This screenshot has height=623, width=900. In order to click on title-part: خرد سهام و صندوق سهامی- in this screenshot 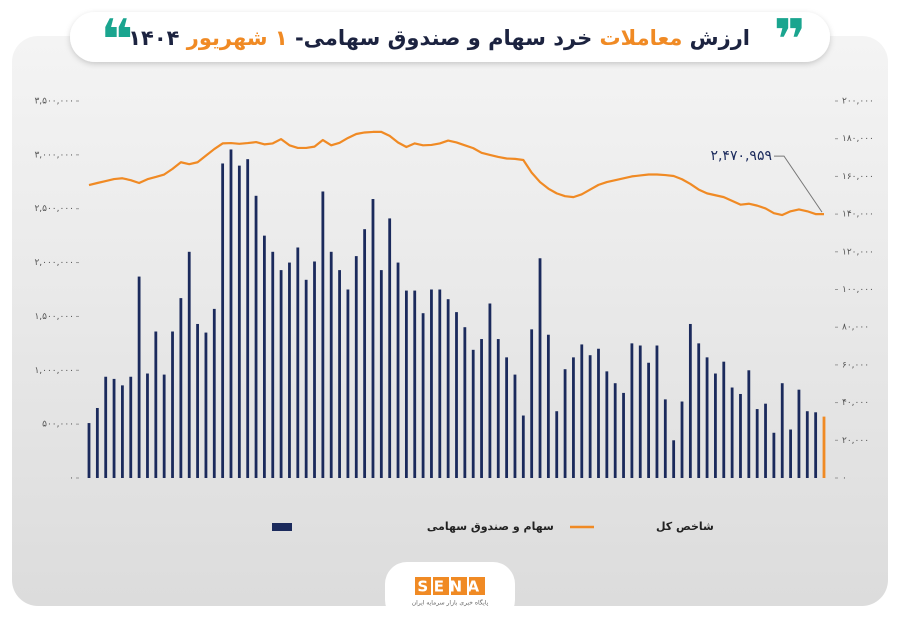, I will do `click(443, 38)`.